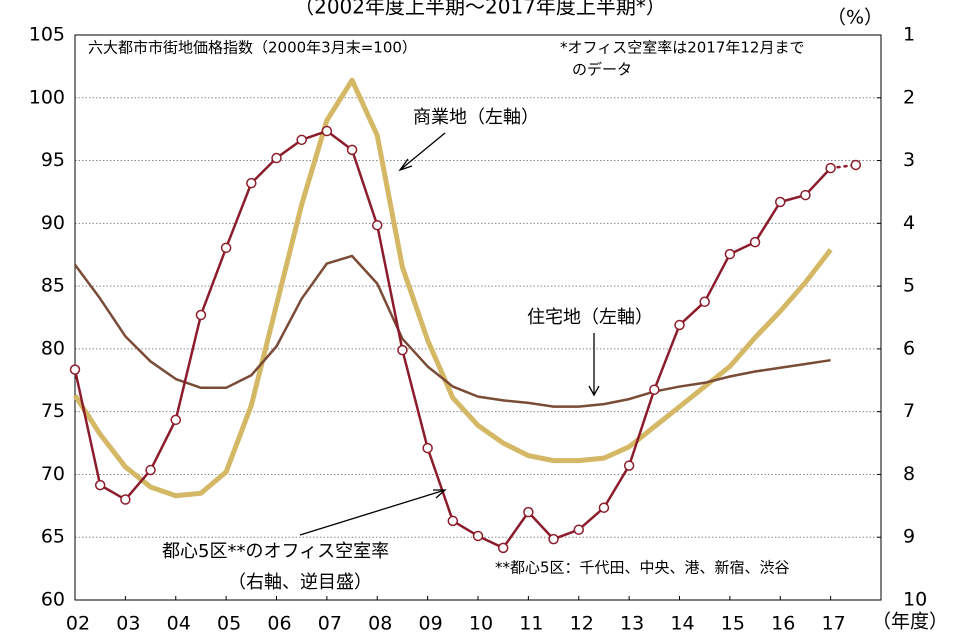 This screenshot has width=953, height=642. What do you see at coordinates (47, 97) in the screenshot?
I see `y-tick-label: 100` at bounding box center [47, 97].